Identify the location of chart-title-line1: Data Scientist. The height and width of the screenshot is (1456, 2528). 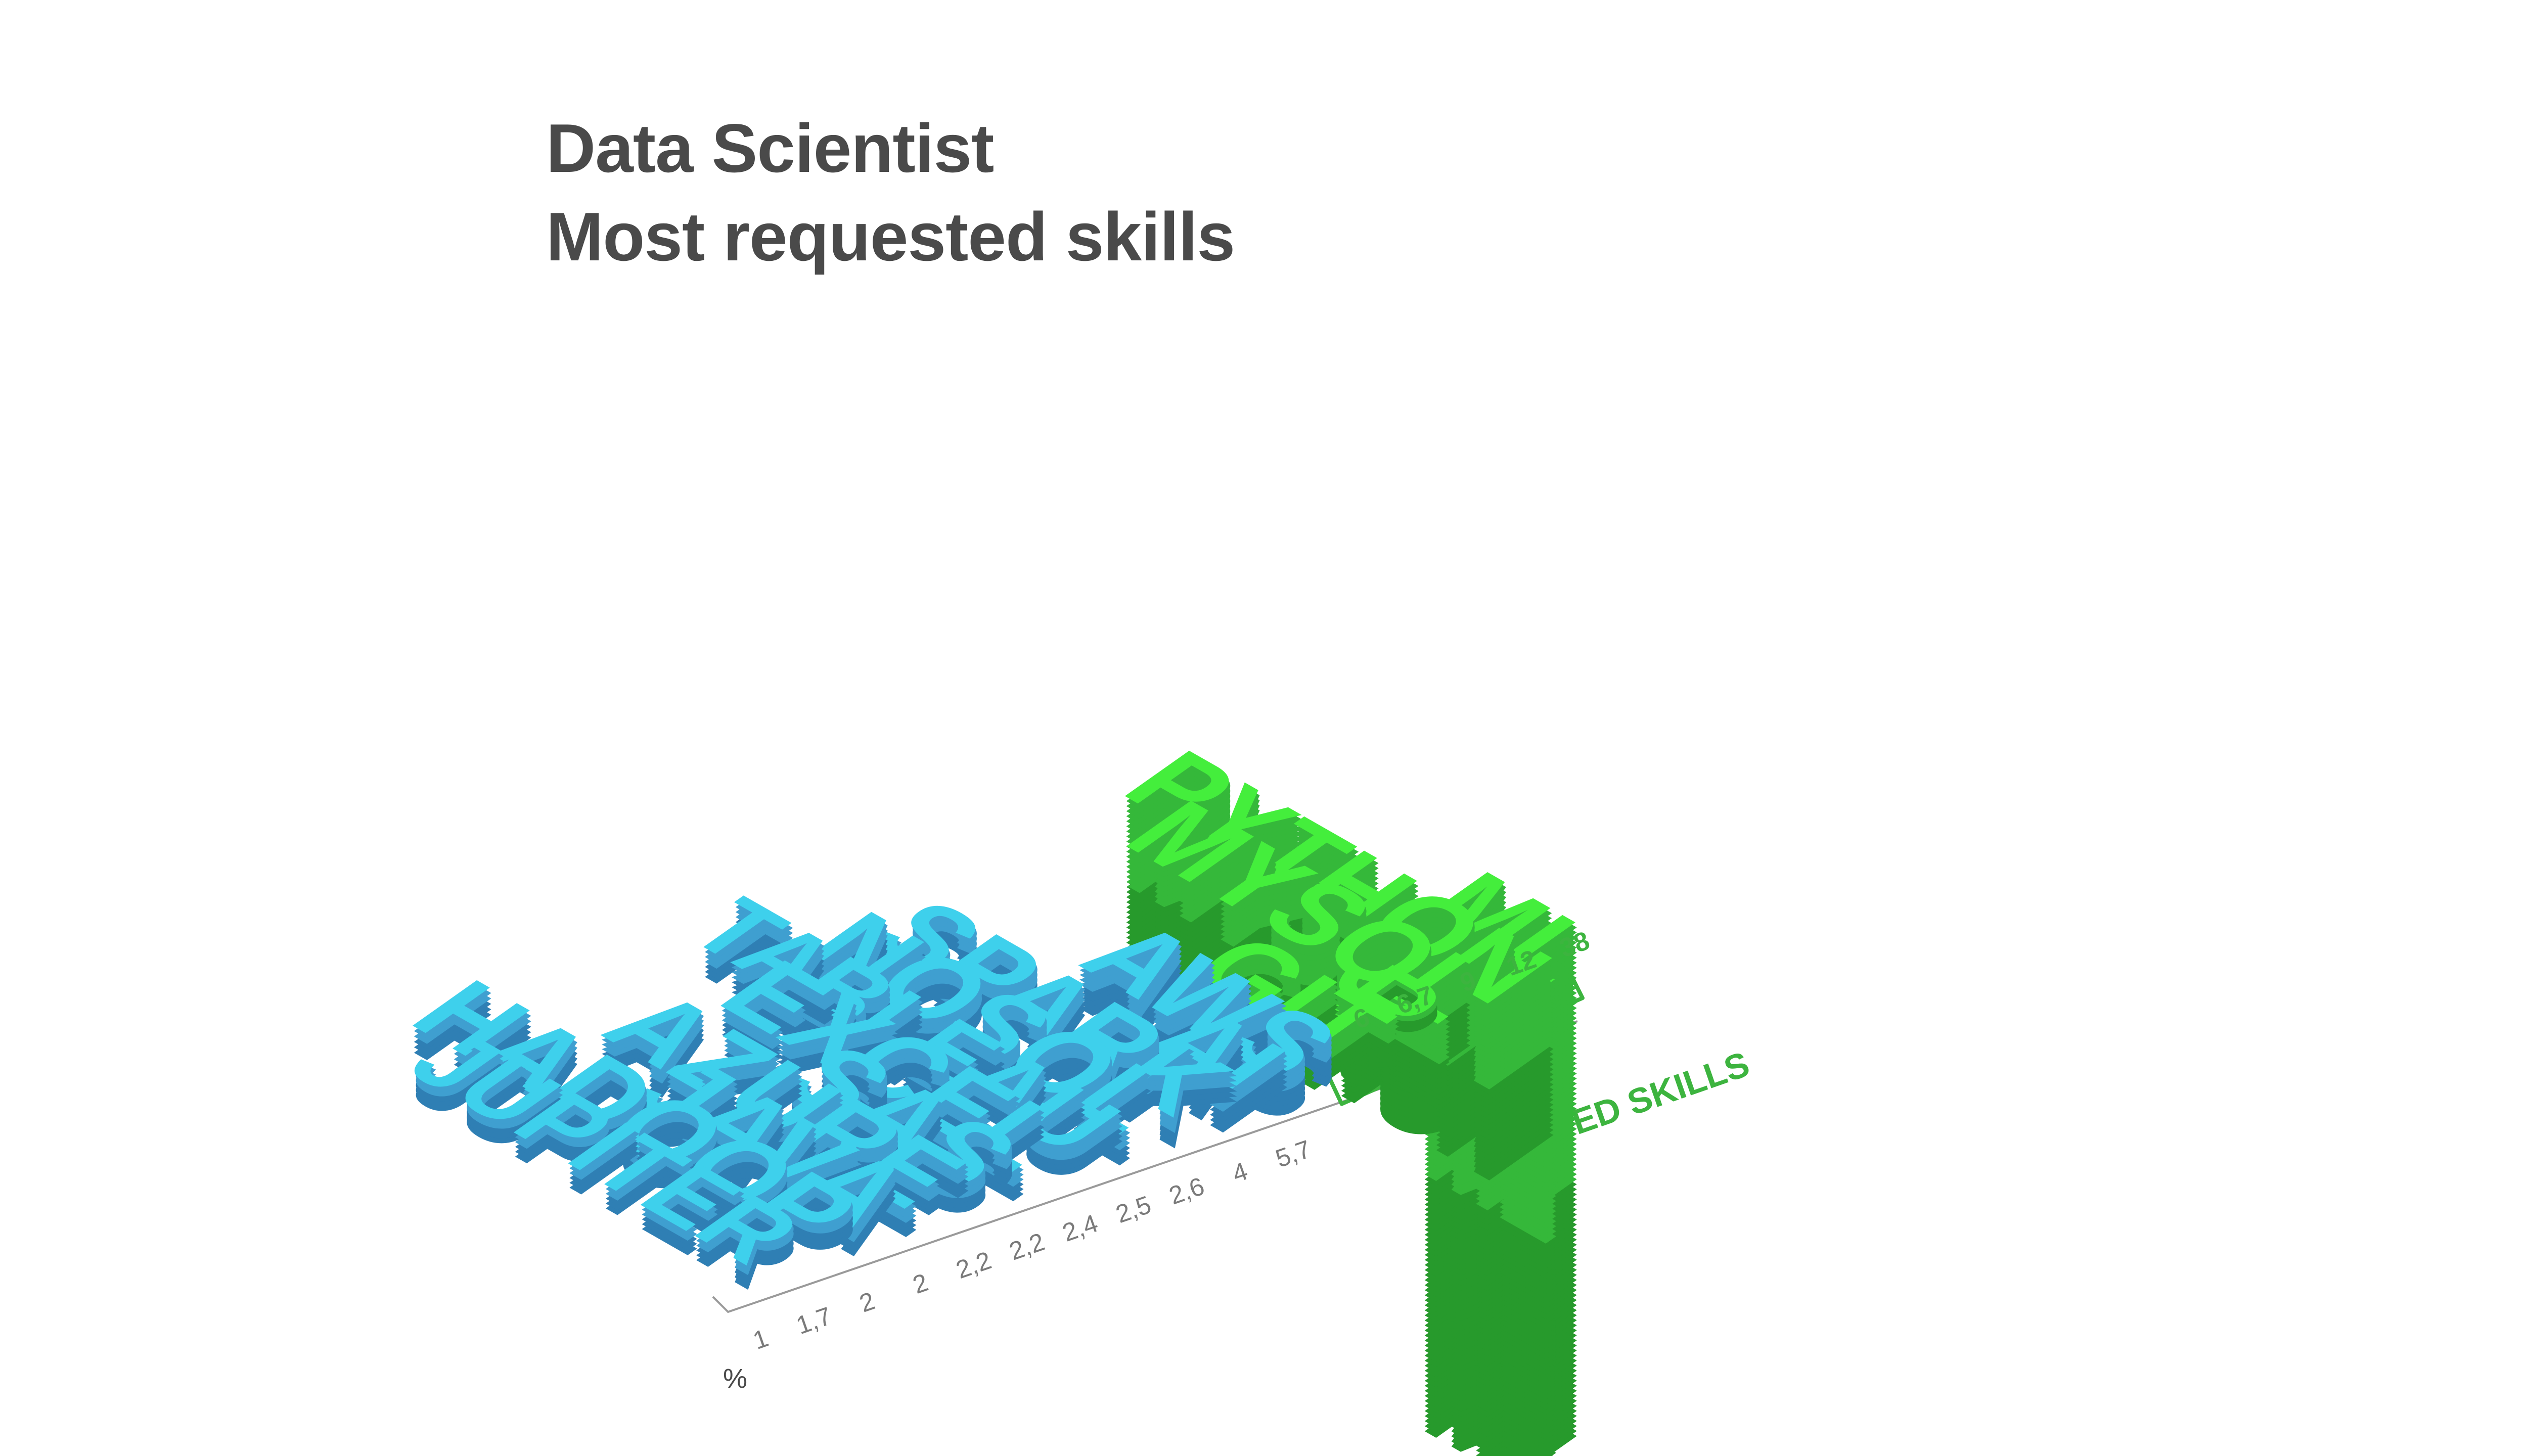
(770, 148).